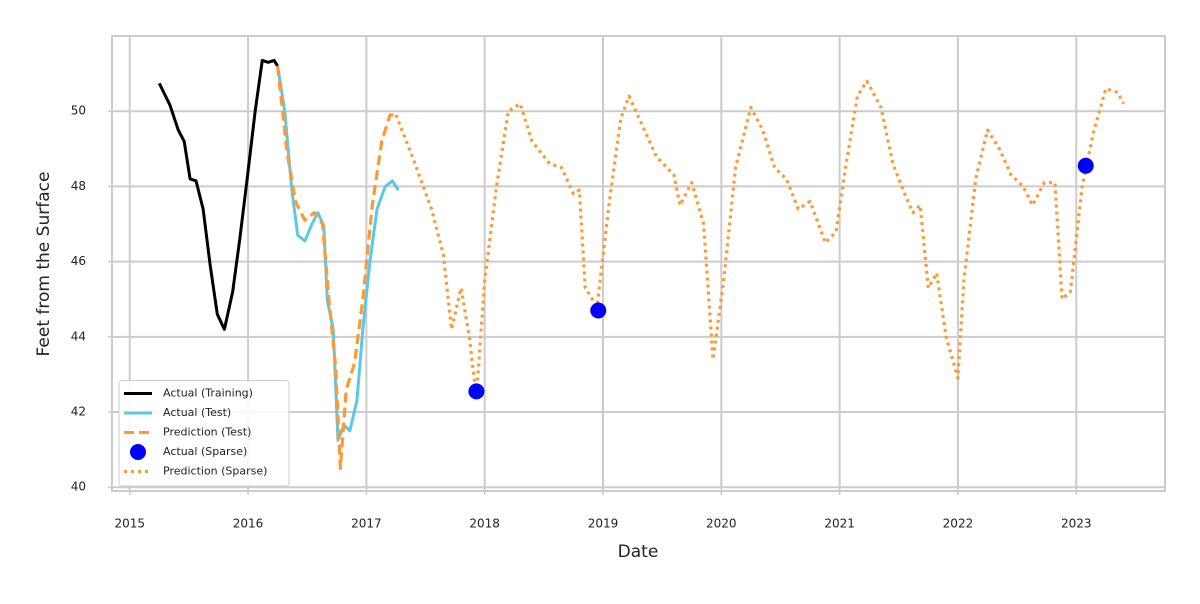 This screenshot has height=604, width=1200. I want to click on y-tick-label: 40, so click(78, 487).